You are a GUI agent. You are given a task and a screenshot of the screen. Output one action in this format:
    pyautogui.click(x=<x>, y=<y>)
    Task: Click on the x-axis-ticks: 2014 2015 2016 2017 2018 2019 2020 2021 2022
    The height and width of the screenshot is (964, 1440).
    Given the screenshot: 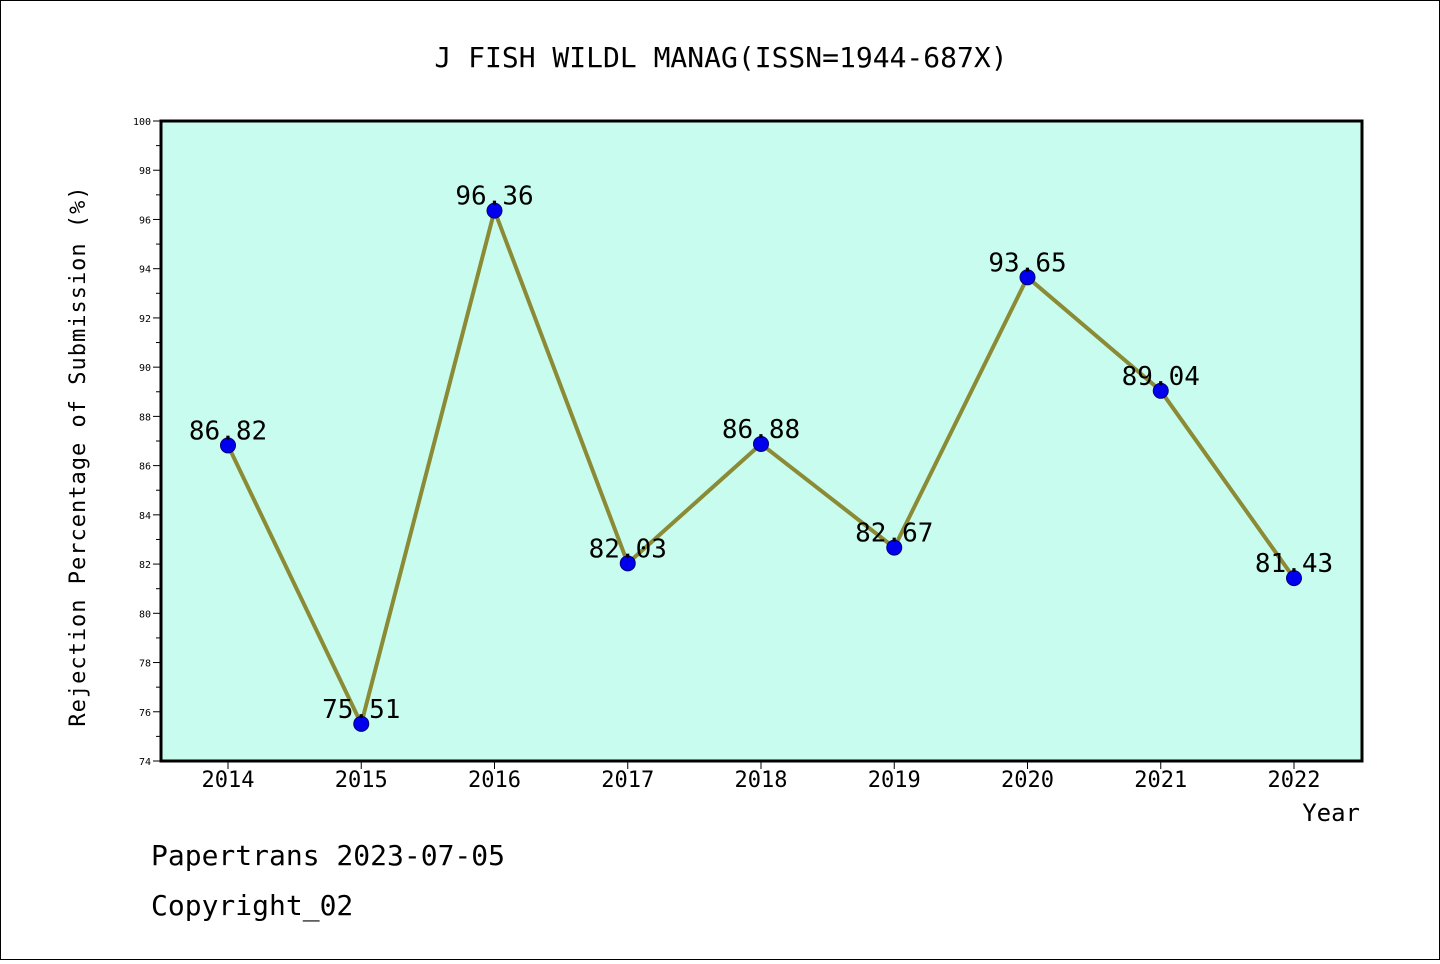 What is the action you would take?
    pyautogui.click(x=761, y=777)
    